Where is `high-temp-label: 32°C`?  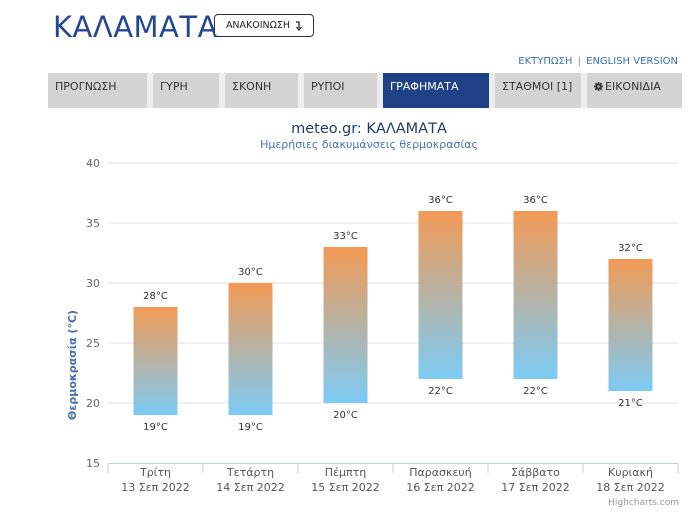
high-temp-label: 32°C is located at coordinates (630, 248).